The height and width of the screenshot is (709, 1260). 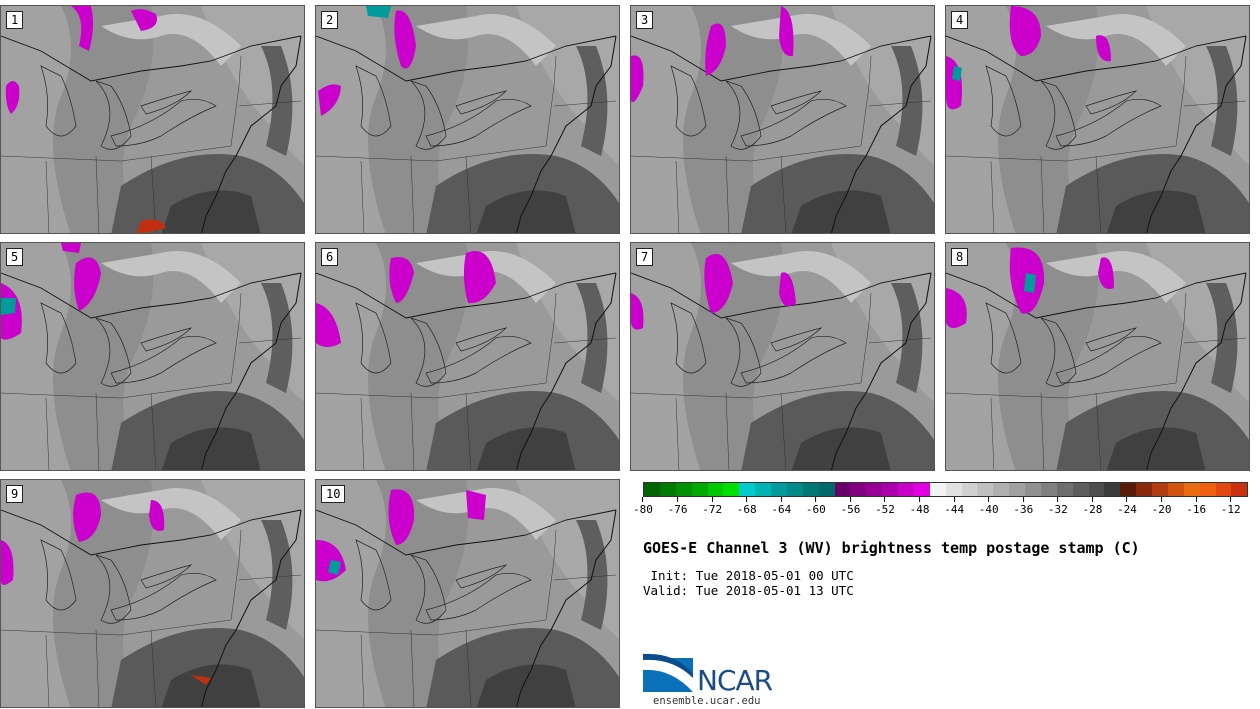 What do you see at coordinates (15, 494) in the screenshot?
I see `panel-number: 9` at bounding box center [15, 494].